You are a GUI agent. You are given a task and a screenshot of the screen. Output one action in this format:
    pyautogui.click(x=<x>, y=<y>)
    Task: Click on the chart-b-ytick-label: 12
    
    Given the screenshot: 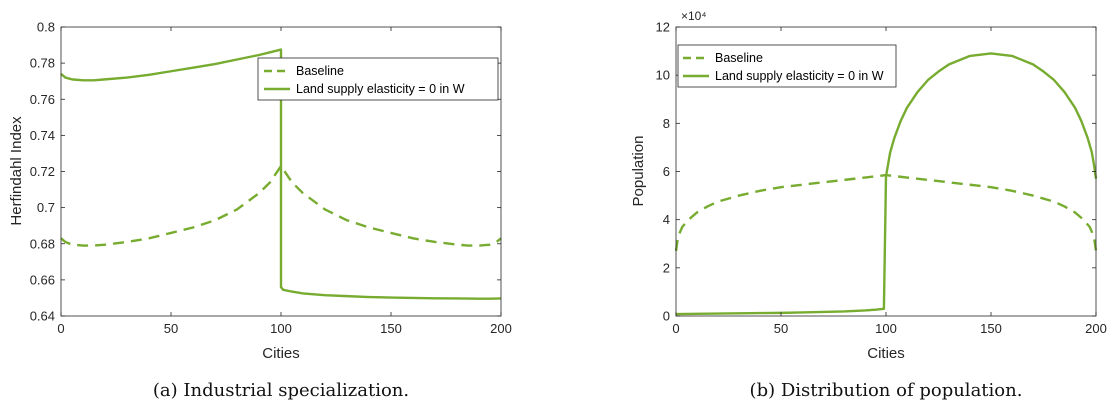 What is the action you would take?
    pyautogui.click(x=663, y=27)
    